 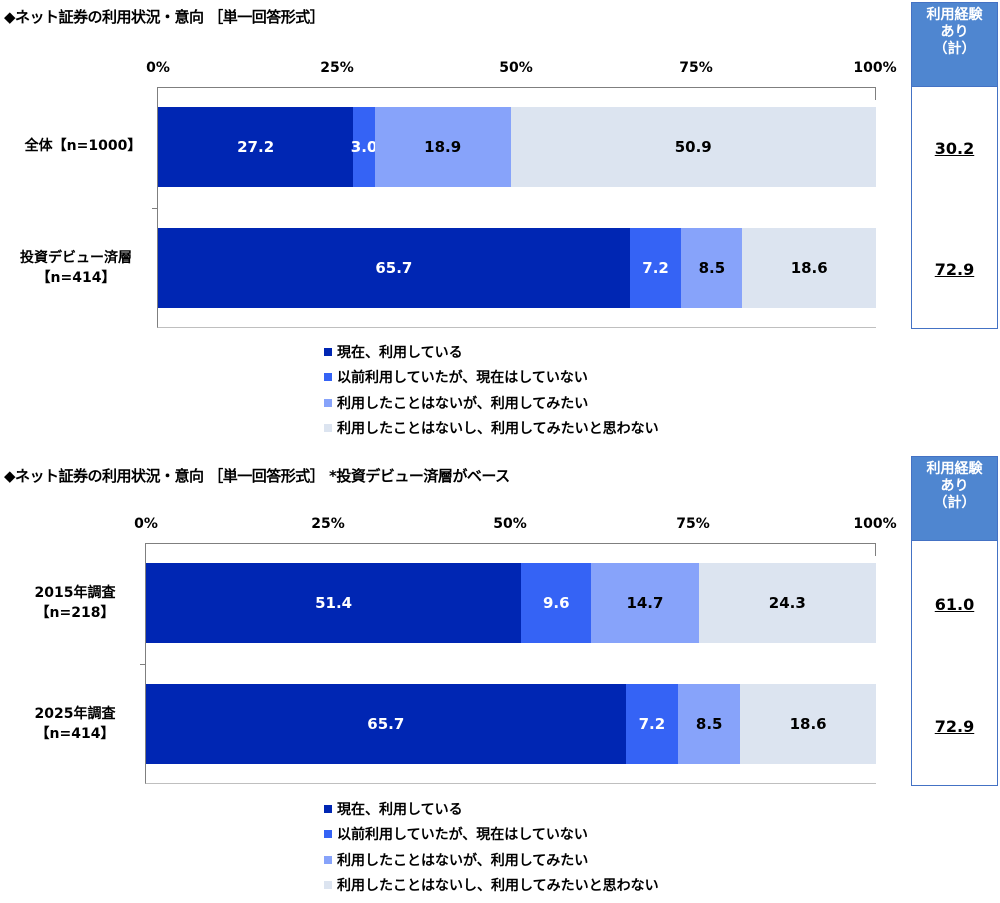 I want to click on side-total-value: 30.2, so click(x=954, y=148).